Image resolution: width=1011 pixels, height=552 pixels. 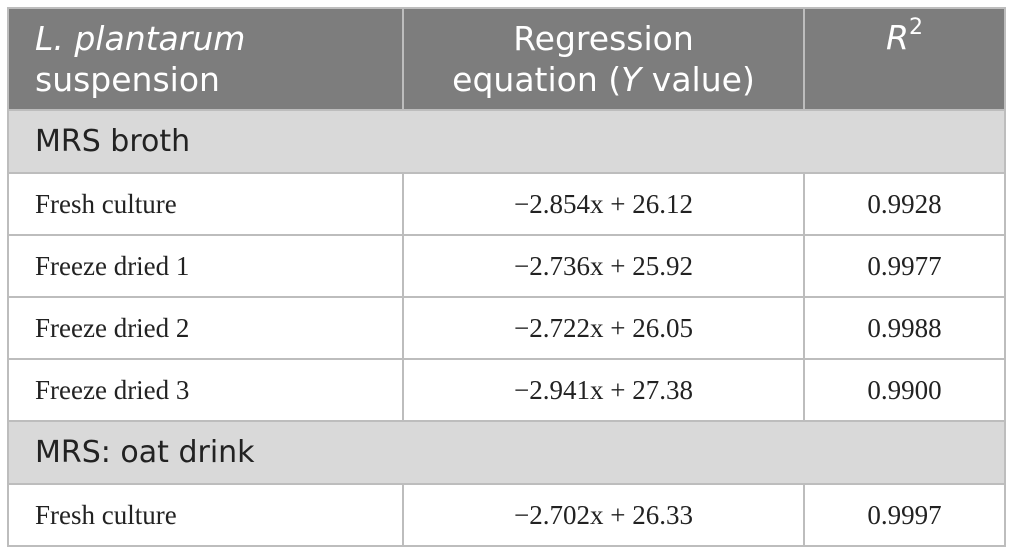 What do you see at coordinates (603, 204) in the screenshot?
I see `row-equation: −2.854x + 26.12` at bounding box center [603, 204].